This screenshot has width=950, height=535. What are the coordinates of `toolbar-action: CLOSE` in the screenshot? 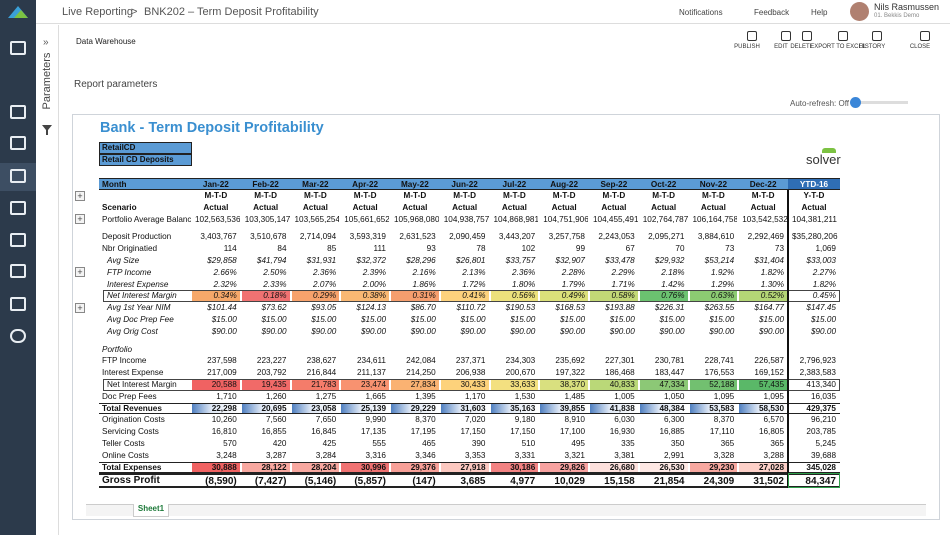 It's located at (920, 47).